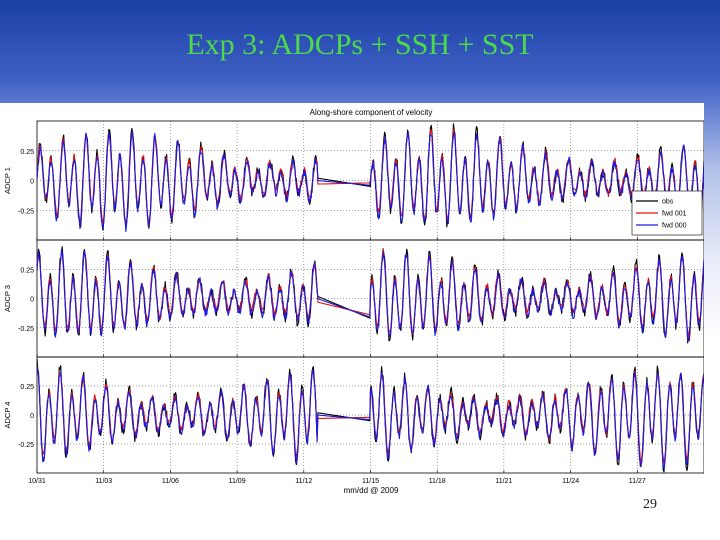  What do you see at coordinates (103, 481) in the screenshot?
I see `x-tick-label: 11/03` at bounding box center [103, 481].